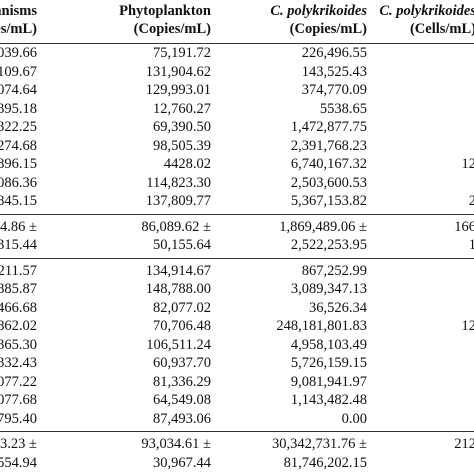 Image resolution: width=474 pixels, height=474 pixels. What do you see at coordinates (182, 363) in the screenshot?
I see `table-cell: 60,937.70` at bounding box center [182, 363].